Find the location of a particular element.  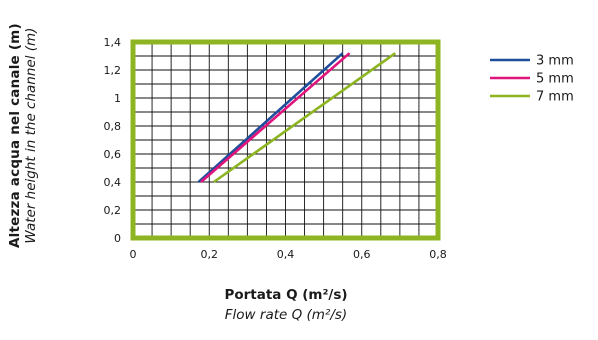

legend-label: 7 mm is located at coordinates (555, 97).